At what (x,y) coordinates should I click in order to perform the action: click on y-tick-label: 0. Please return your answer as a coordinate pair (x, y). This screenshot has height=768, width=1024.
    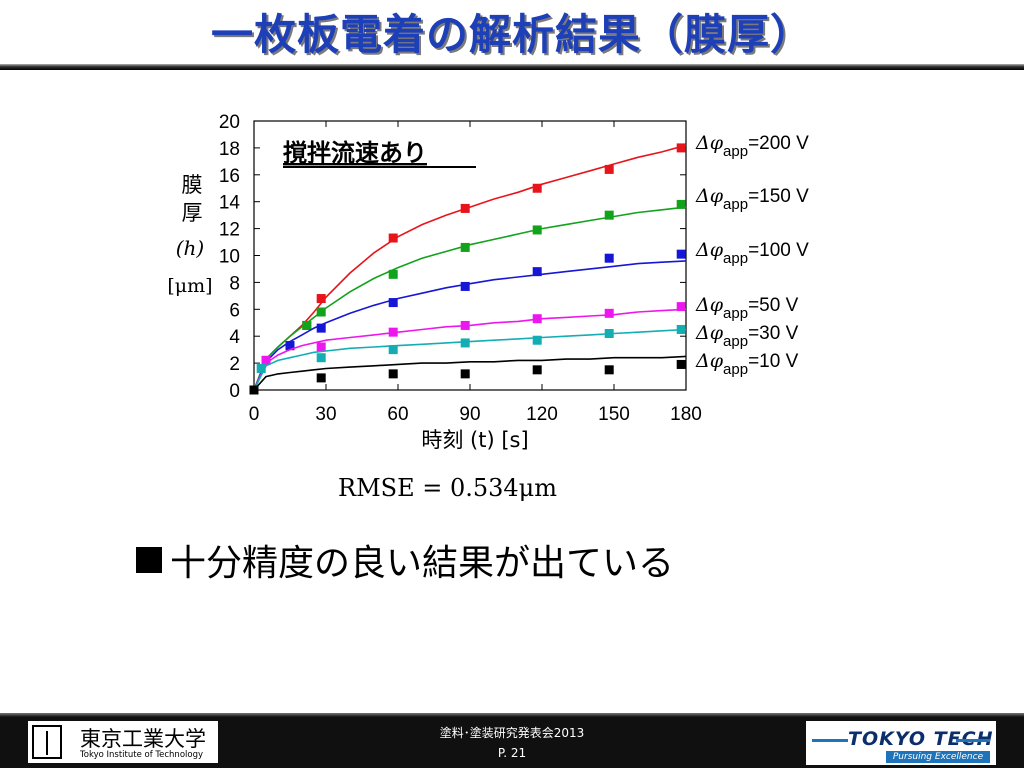
    Looking at the image, I should click on (234, 391).